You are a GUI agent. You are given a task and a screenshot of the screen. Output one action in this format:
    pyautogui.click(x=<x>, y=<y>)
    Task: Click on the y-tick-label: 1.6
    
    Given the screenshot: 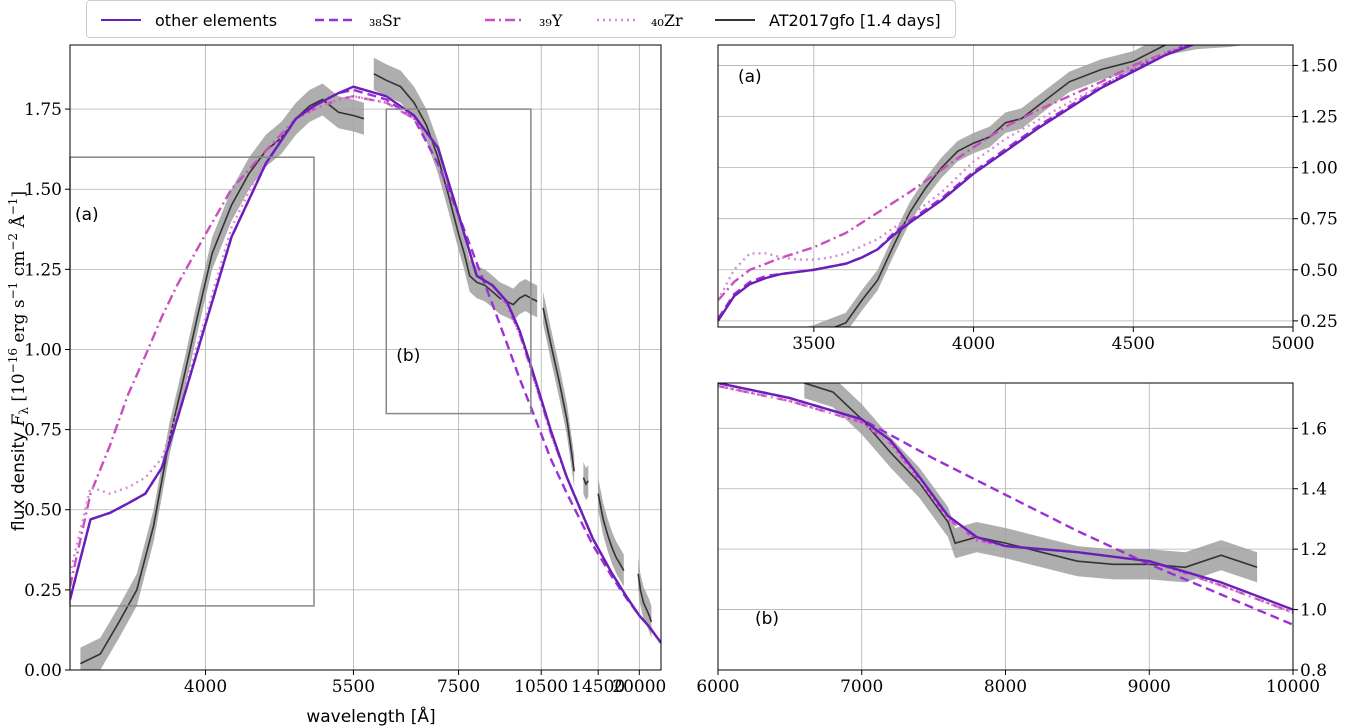 What is the action you would take?
    pyautogui.click(x=1313, y=429)
    